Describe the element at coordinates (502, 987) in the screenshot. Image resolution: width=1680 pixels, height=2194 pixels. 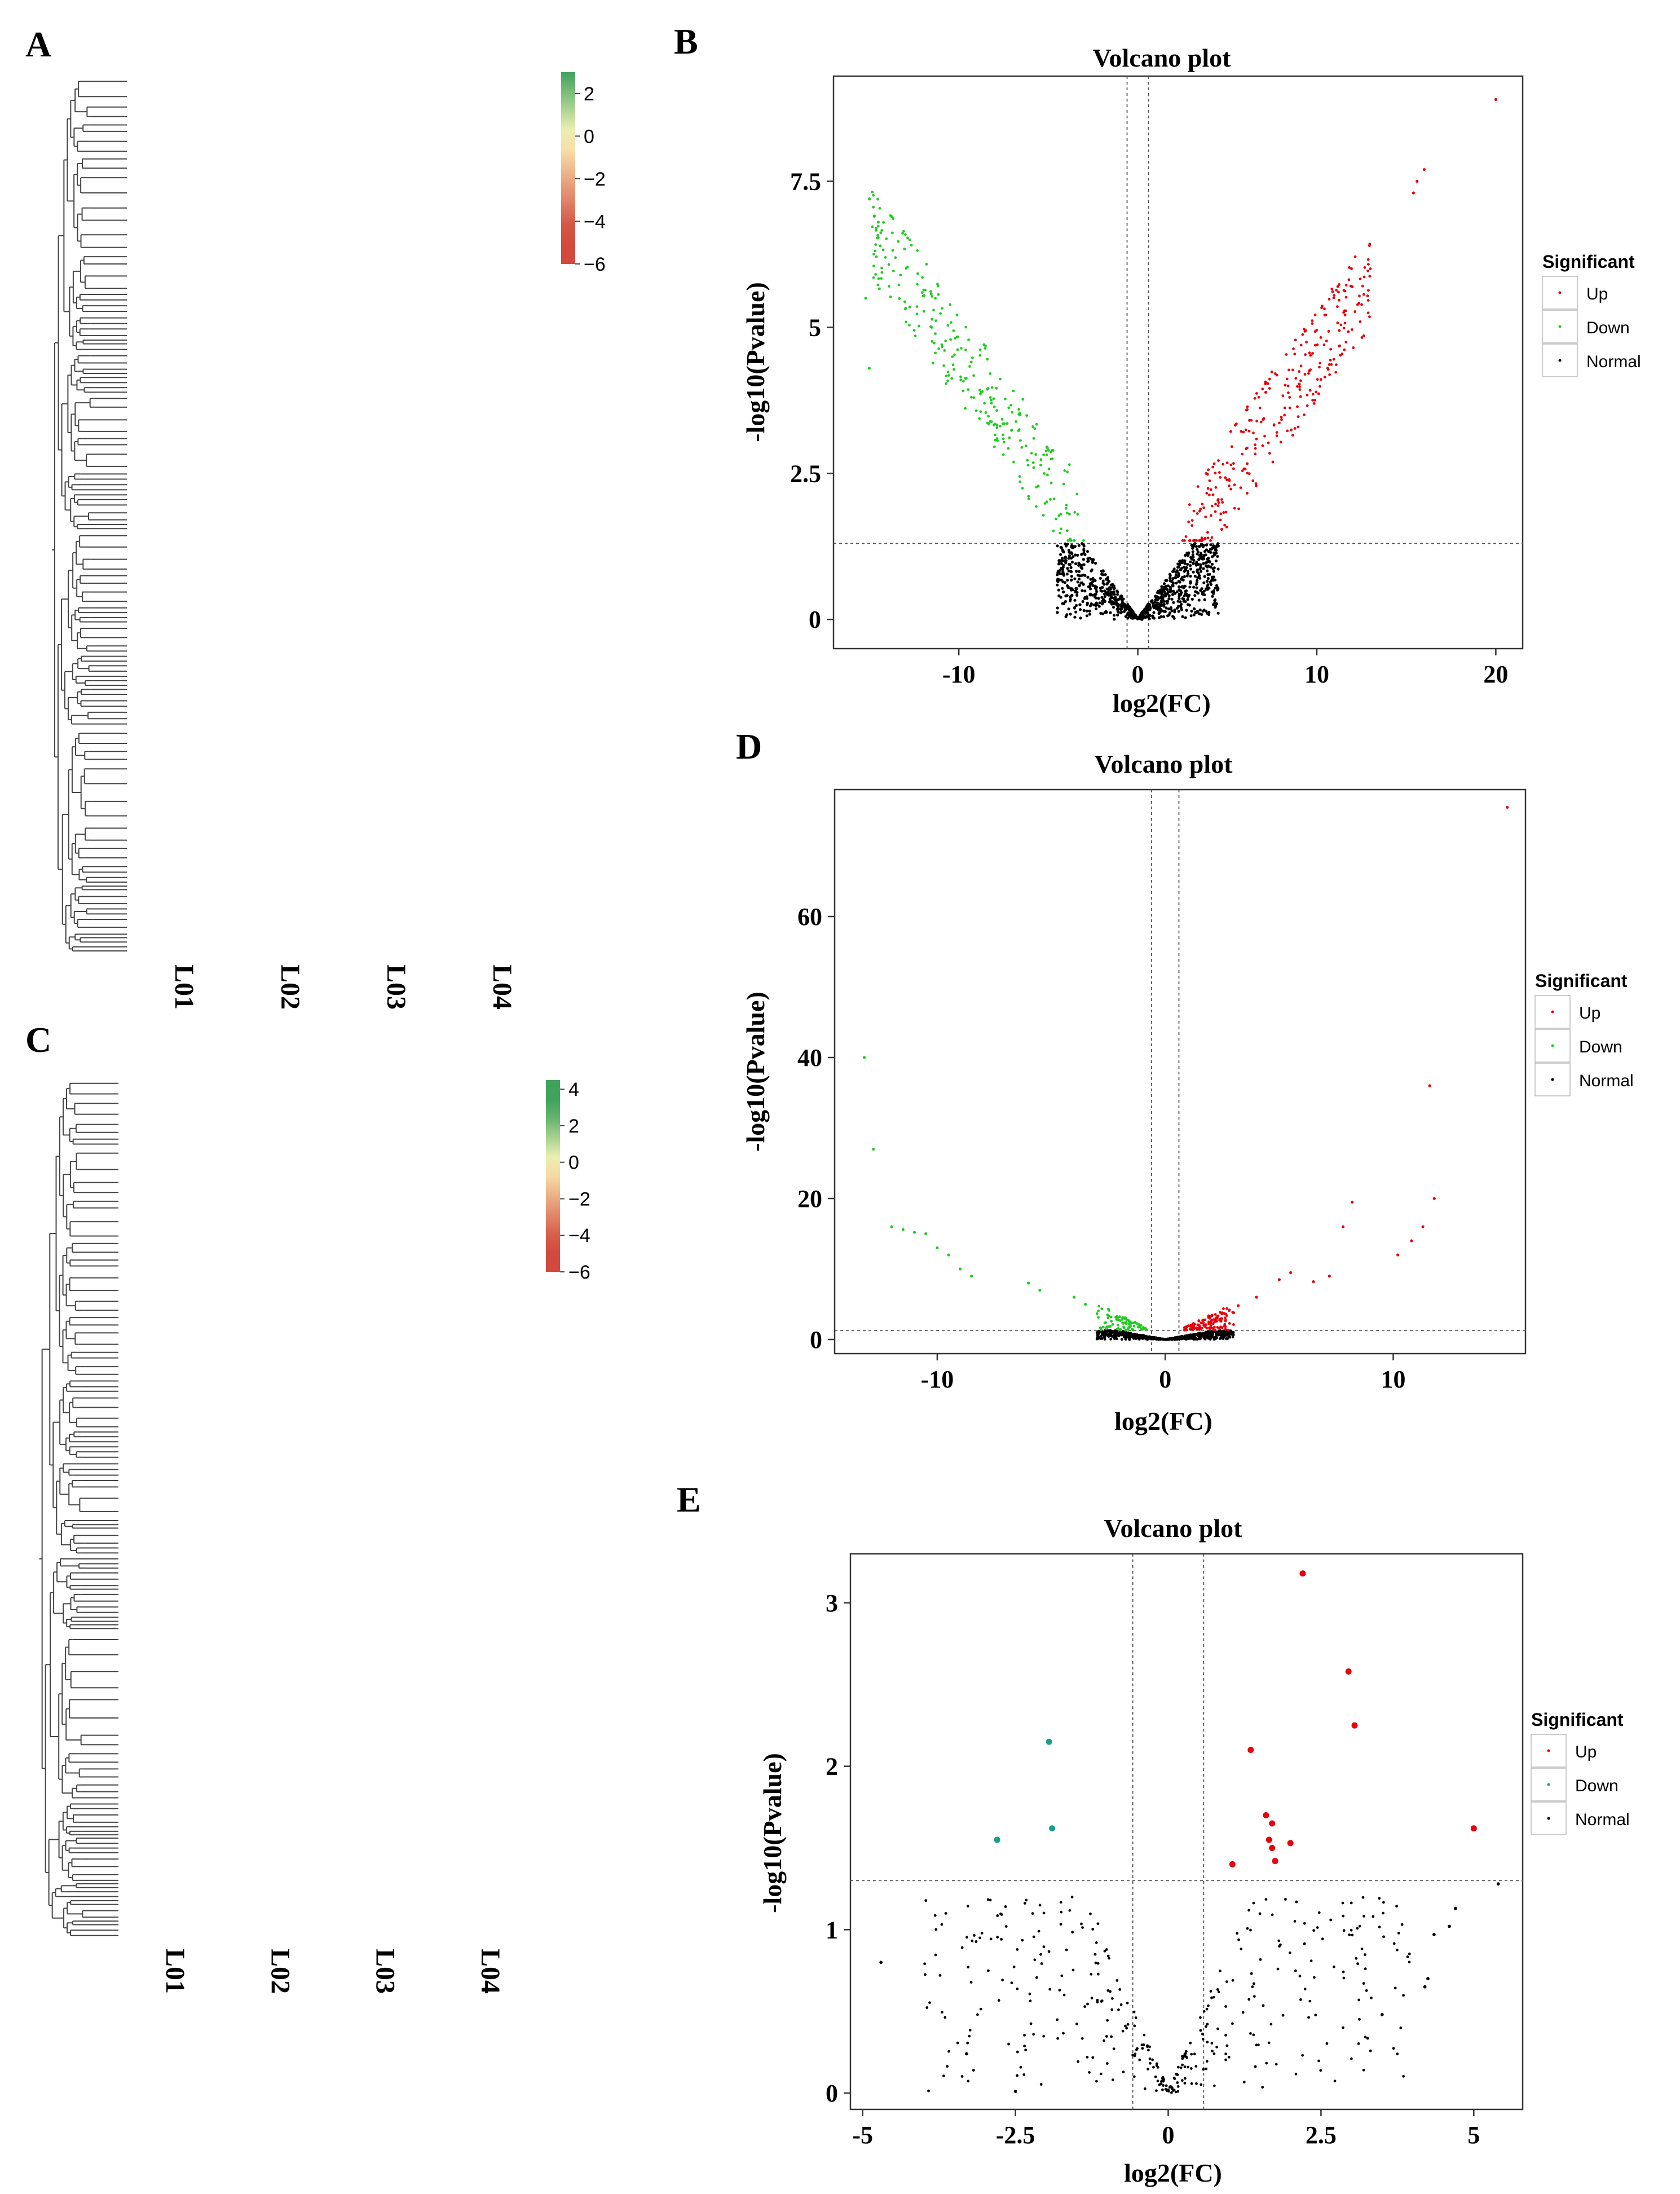
I see `heatmap-column-label: L04` at that location.